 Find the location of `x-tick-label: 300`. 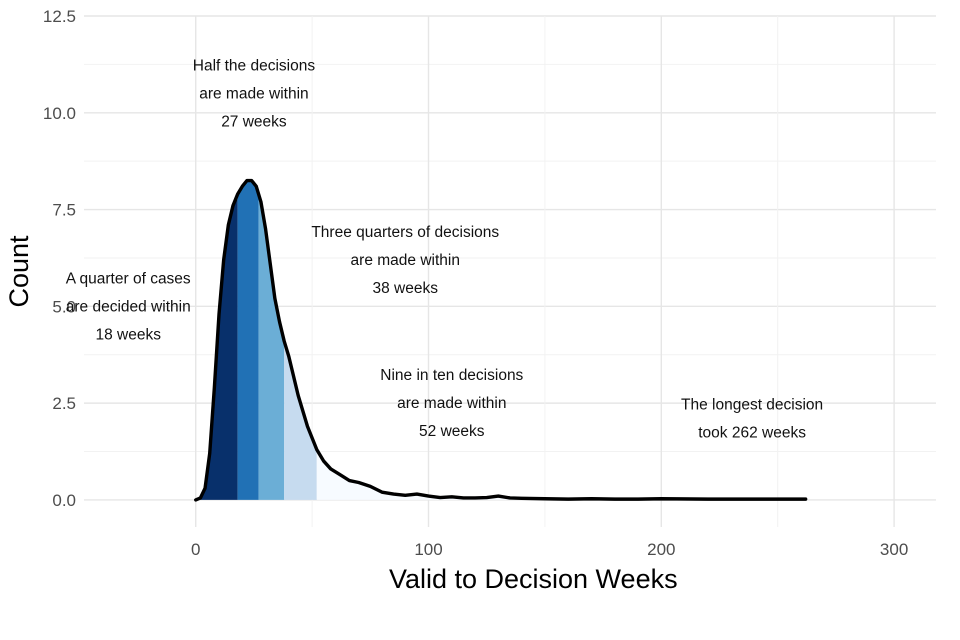

x-tick-label: 300 is located at coordinates (894, 549).